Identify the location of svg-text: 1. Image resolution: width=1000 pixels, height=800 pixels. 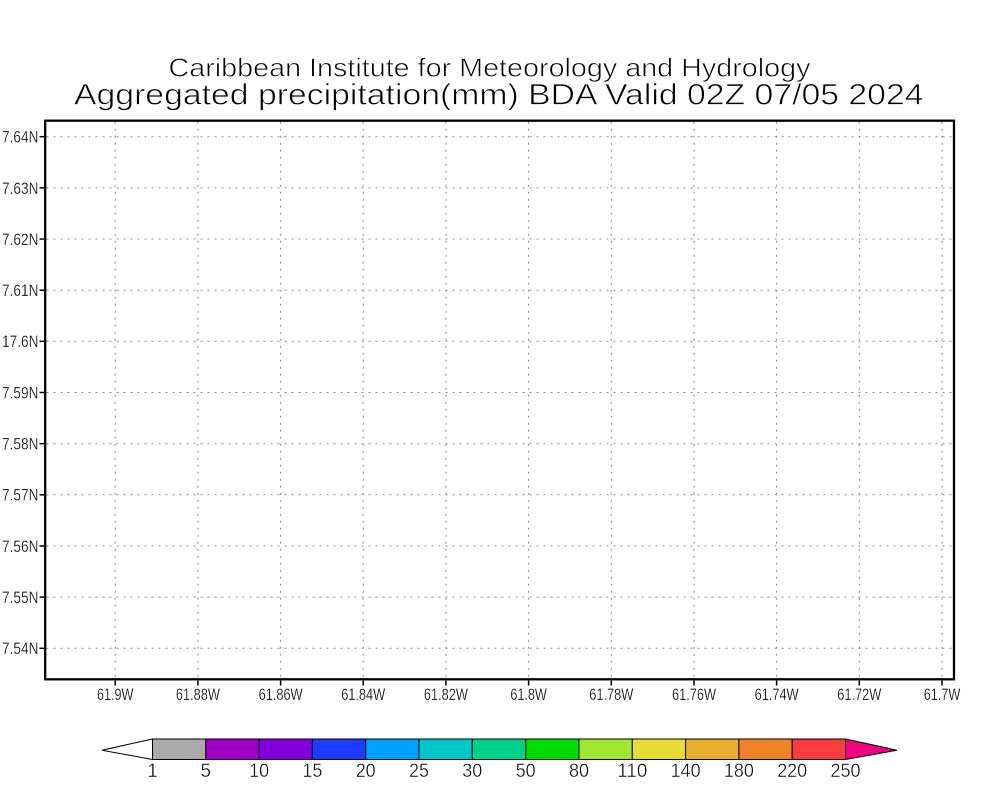
(152, 771).